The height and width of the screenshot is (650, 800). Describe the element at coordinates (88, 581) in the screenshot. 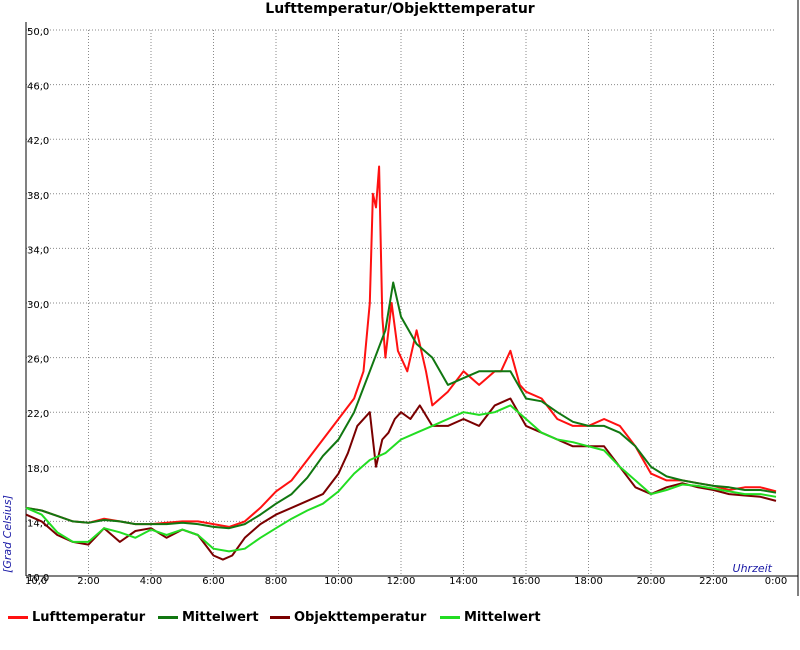

I see `x-tick-label: 2:00` at that location.